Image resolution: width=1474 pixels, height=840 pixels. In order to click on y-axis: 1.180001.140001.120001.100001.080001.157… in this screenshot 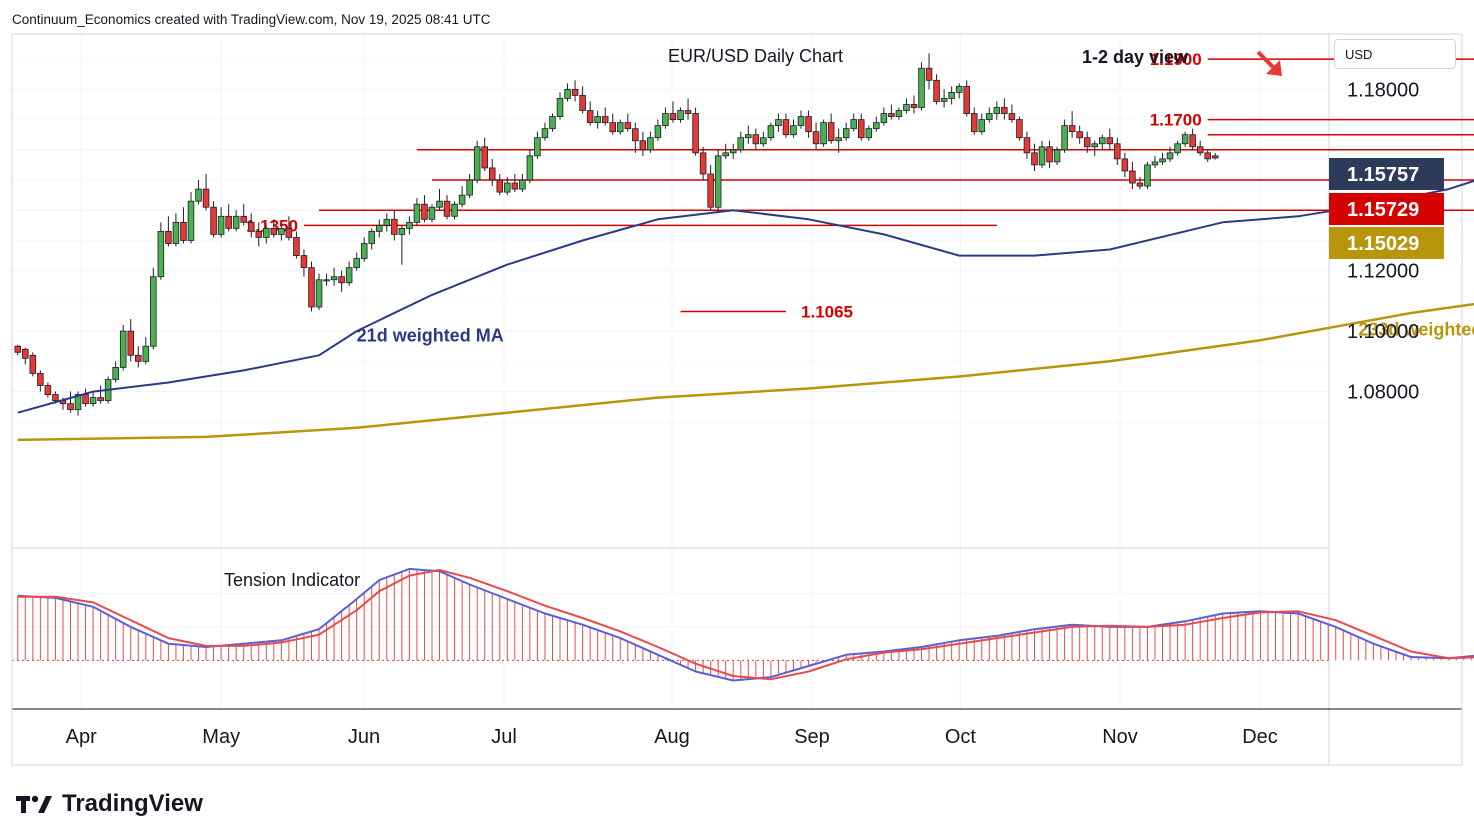, I will do `click(1386, 241)`.